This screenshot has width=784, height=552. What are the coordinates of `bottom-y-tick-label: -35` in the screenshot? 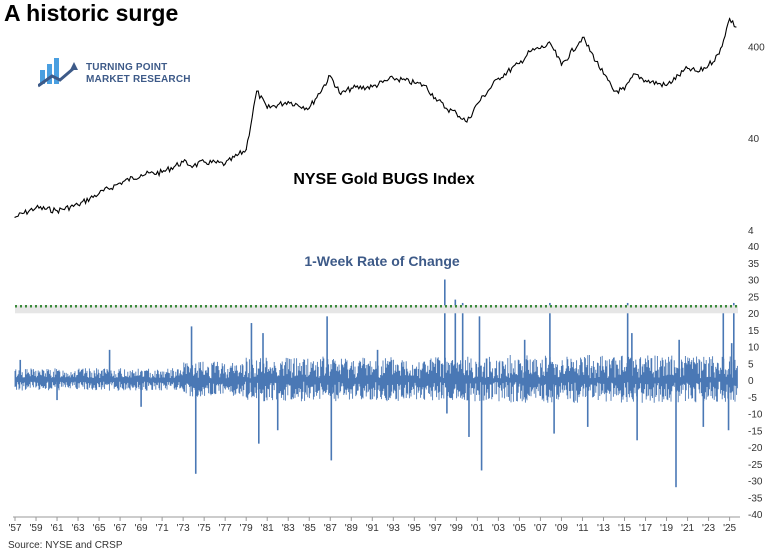 It's located at (755, 498).